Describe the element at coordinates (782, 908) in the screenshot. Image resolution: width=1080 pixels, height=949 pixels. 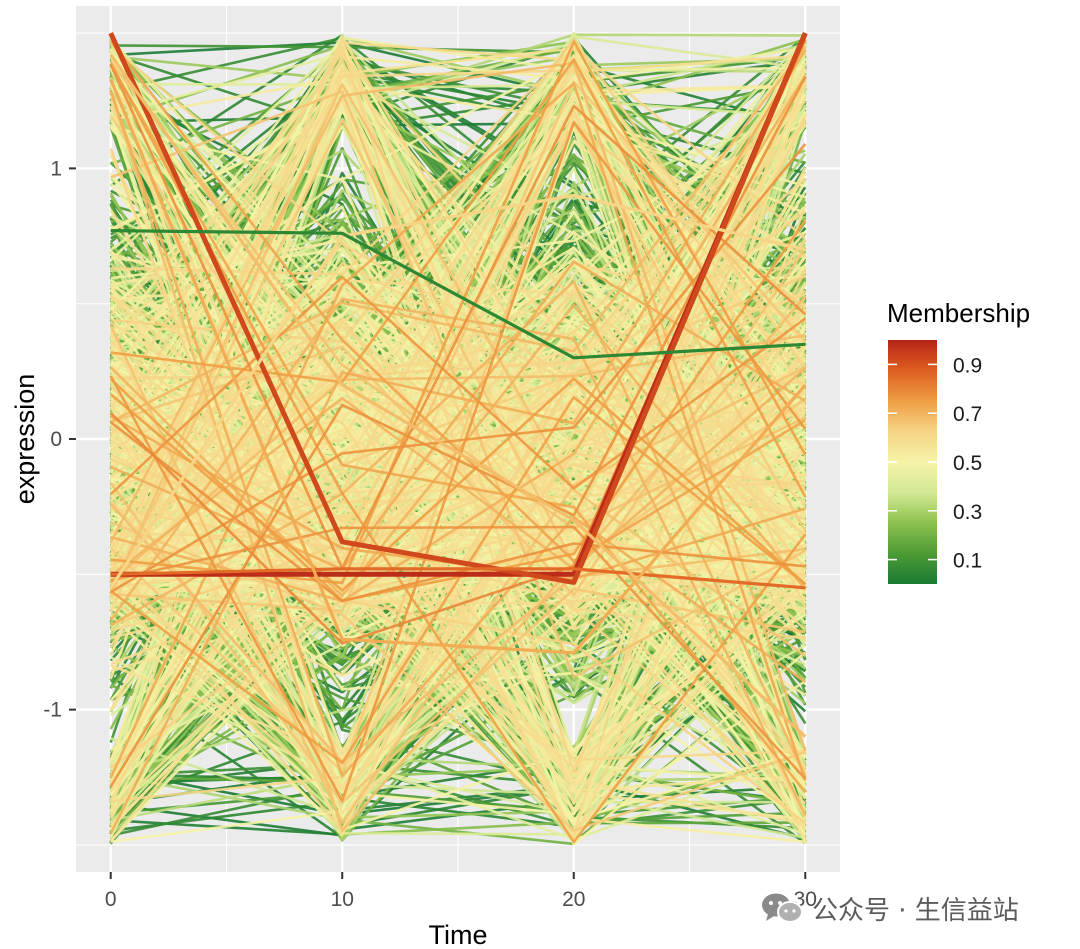
I see `wechat-icon` at that location.